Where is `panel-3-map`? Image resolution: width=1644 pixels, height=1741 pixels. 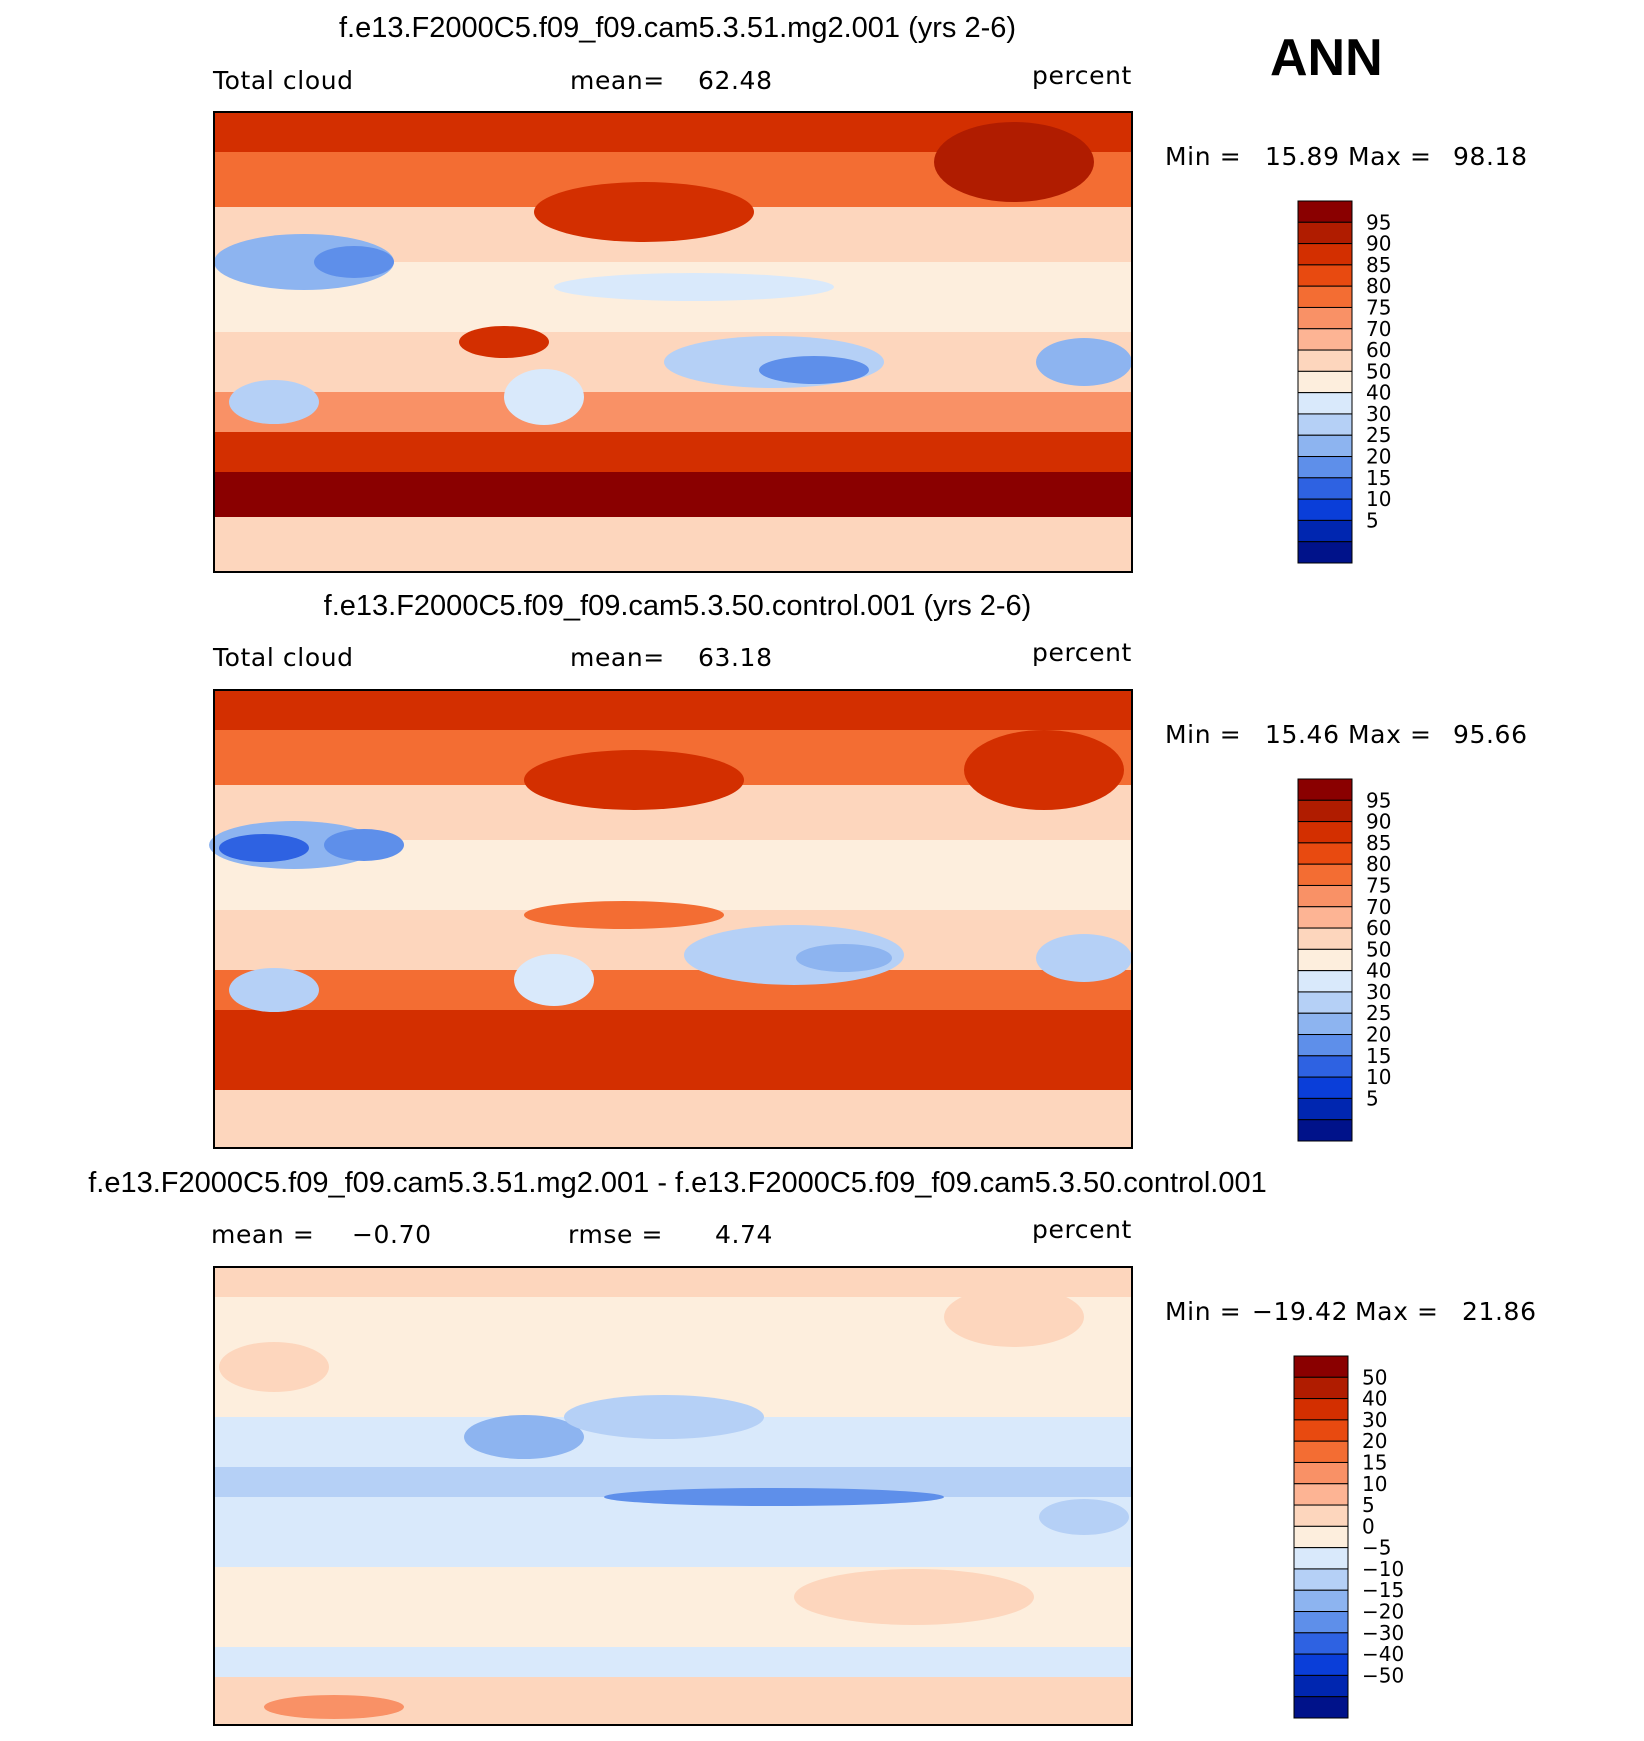
panel-3-map is located at coordinates (673, 1496).